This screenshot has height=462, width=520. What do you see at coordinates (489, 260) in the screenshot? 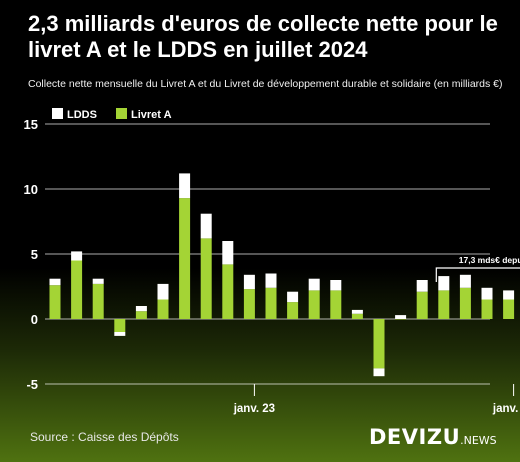
I see `annotation-label: 17,3 mds€ depuis janvier` at bounding box center [489, 260].